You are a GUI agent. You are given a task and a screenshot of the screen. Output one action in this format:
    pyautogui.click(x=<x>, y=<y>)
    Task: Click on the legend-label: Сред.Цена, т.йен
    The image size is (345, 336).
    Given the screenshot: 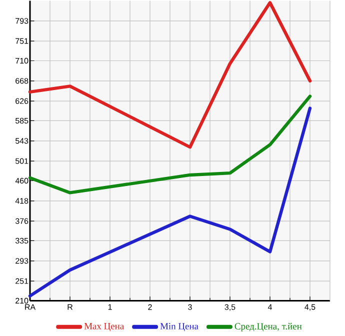 What is the action you would take?
    pyautogui.click(x=268, y=327)
    